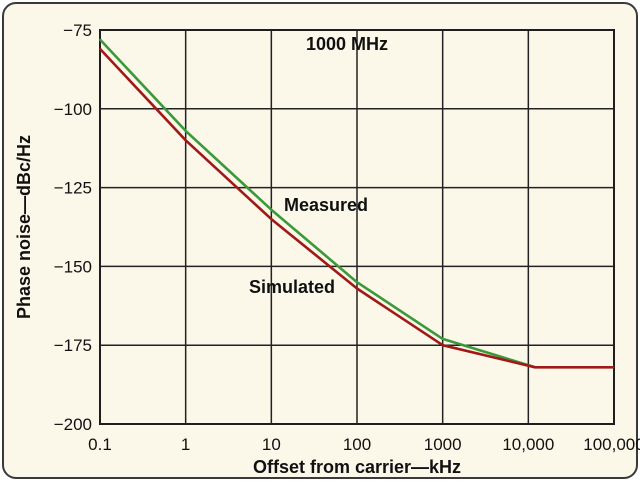  Describe the element at coordinates (443, 444) in the screenshot. I see `x-tick-label: 1000` at that location.